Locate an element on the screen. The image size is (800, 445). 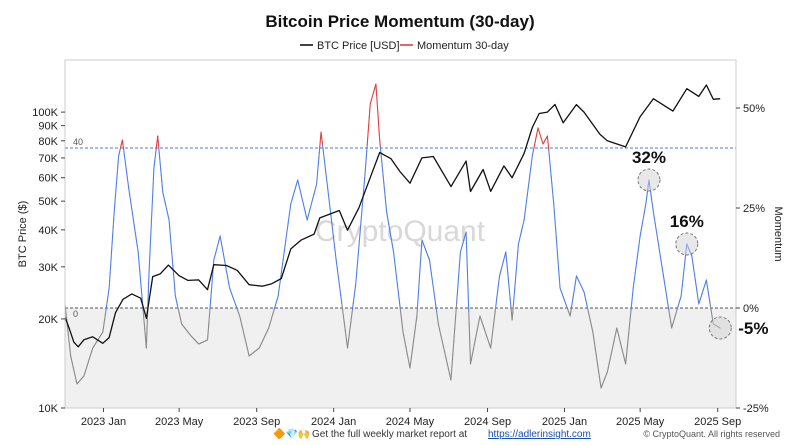
y-left-tick-label: 80K is located at coordinates (48, 142).